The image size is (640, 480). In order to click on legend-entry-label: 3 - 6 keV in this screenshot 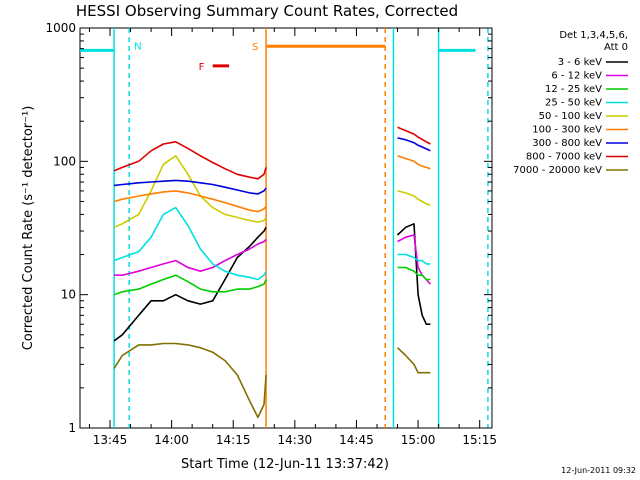, I will do `click(580, 62)`.